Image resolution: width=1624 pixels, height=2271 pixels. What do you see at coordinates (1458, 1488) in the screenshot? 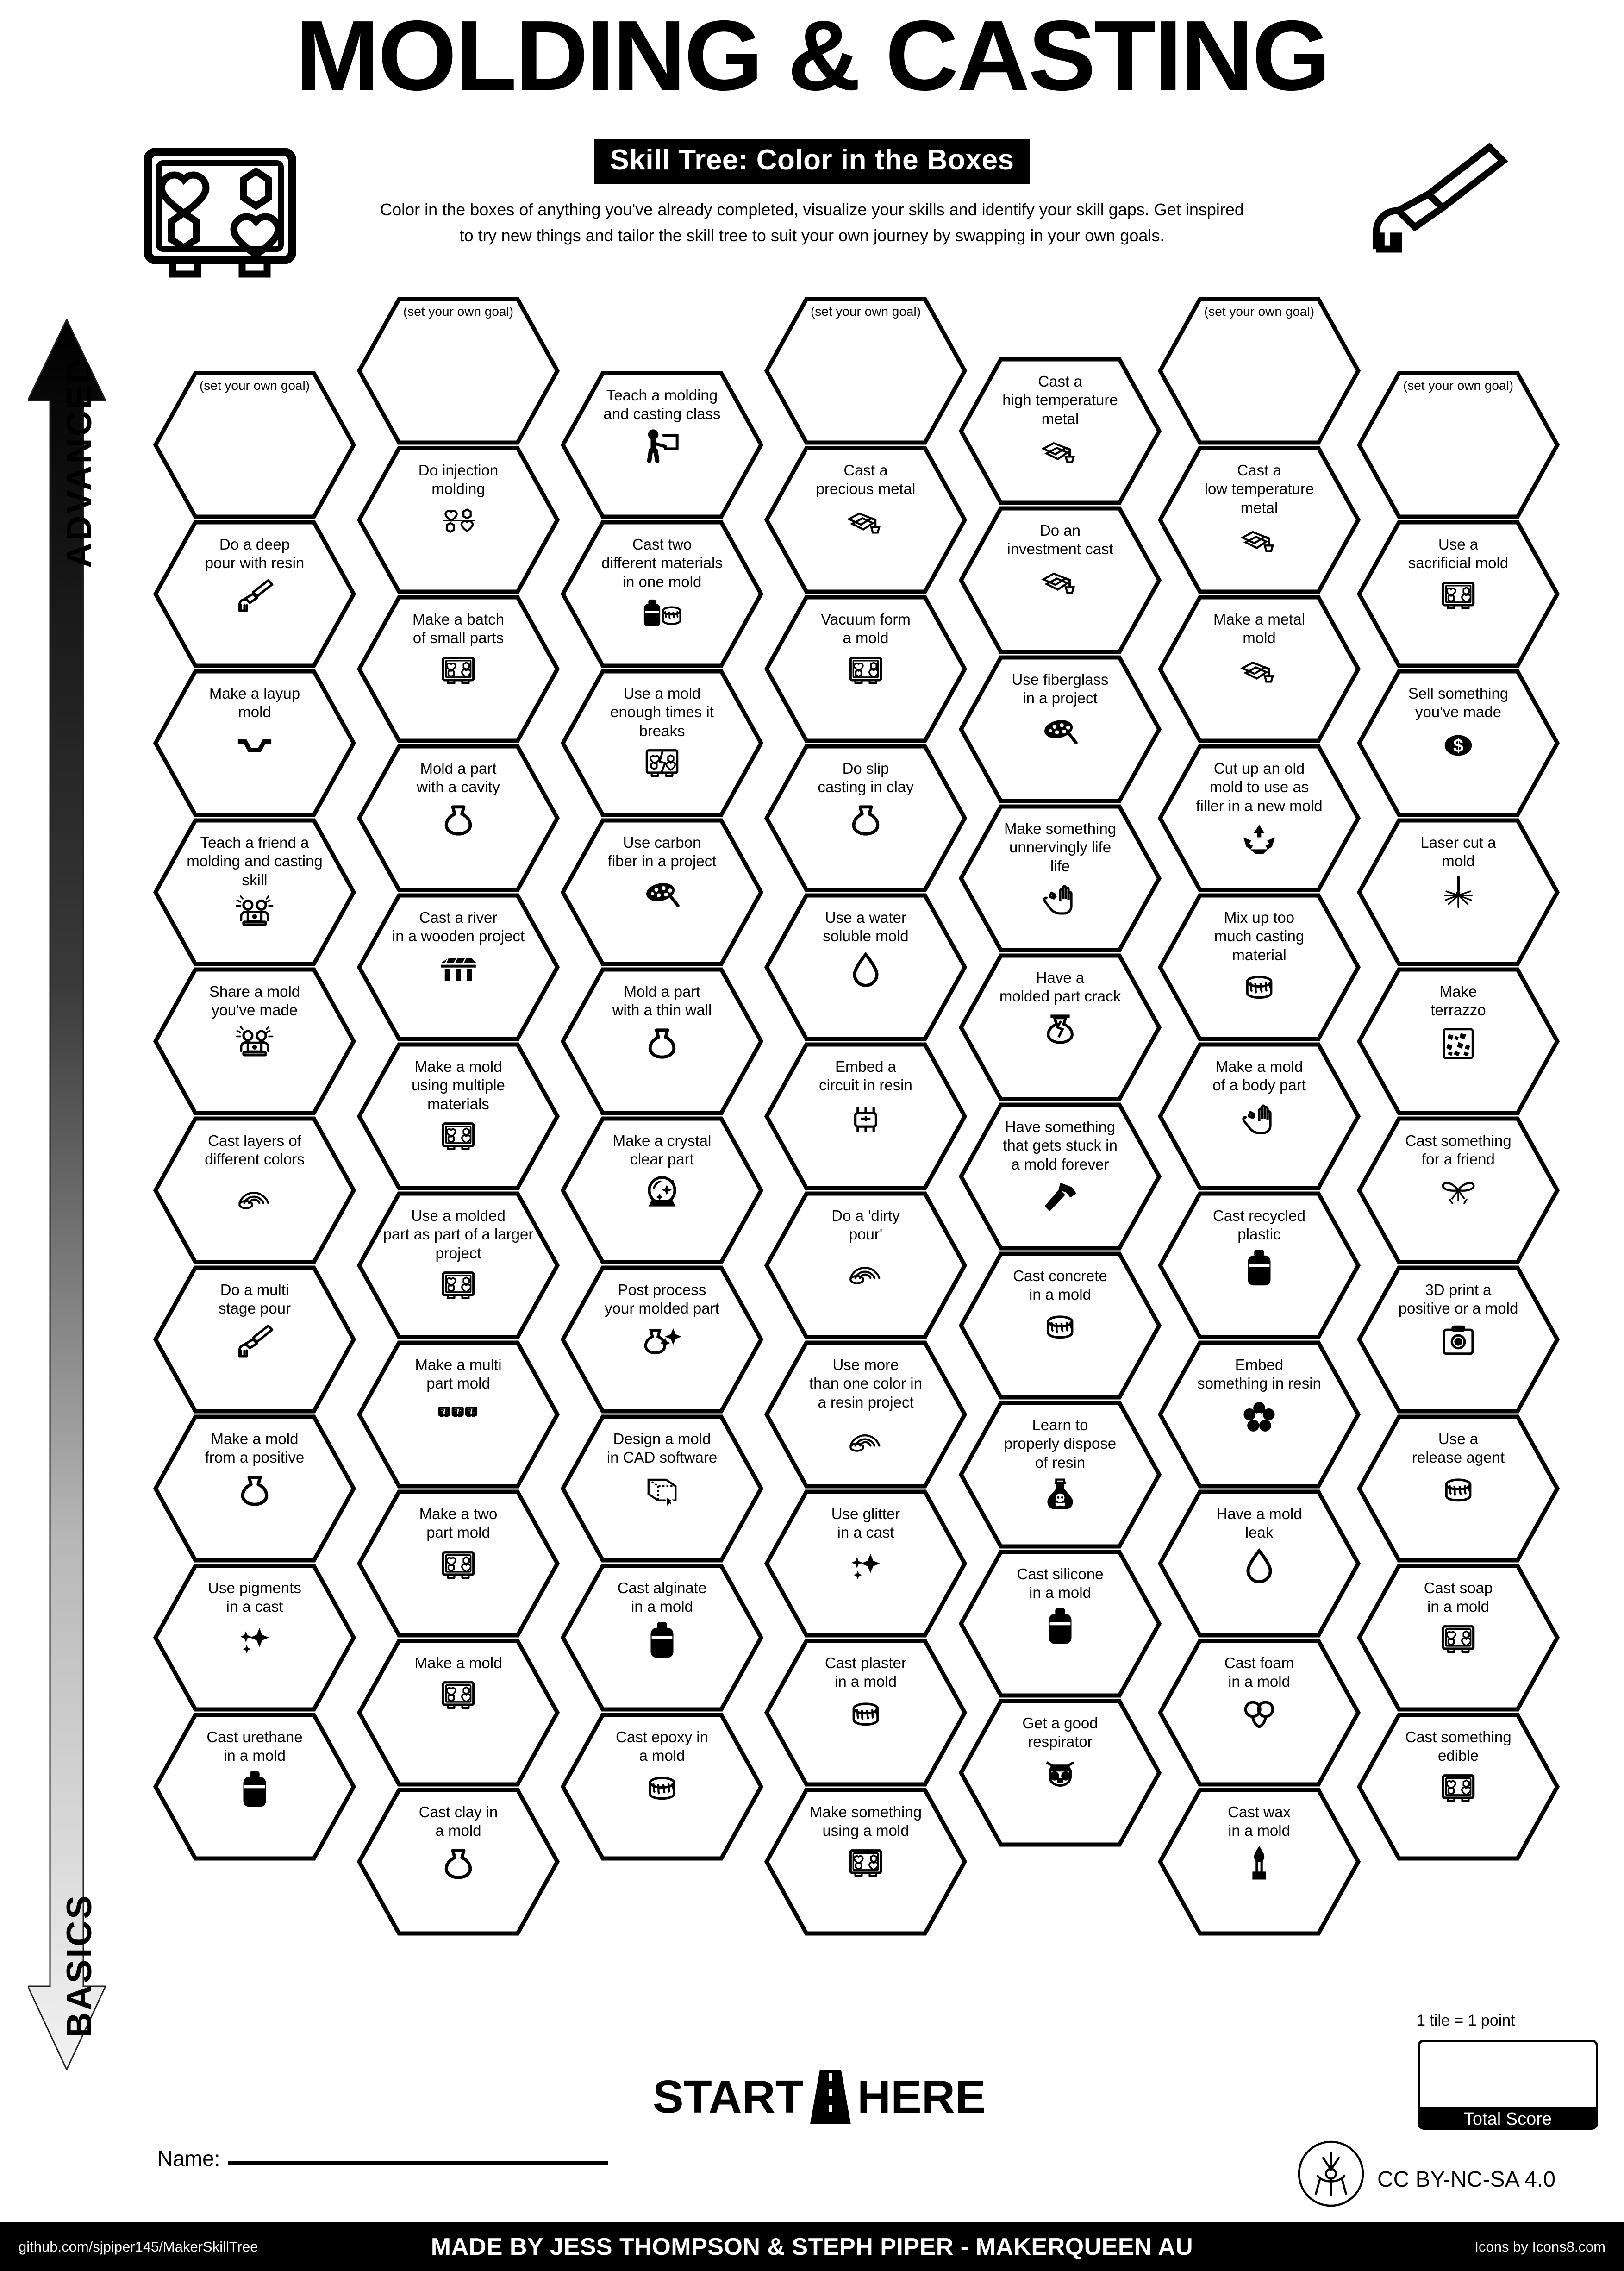
I see `skill-tile: Use a release agent` at bounding box center [1458, 1488].